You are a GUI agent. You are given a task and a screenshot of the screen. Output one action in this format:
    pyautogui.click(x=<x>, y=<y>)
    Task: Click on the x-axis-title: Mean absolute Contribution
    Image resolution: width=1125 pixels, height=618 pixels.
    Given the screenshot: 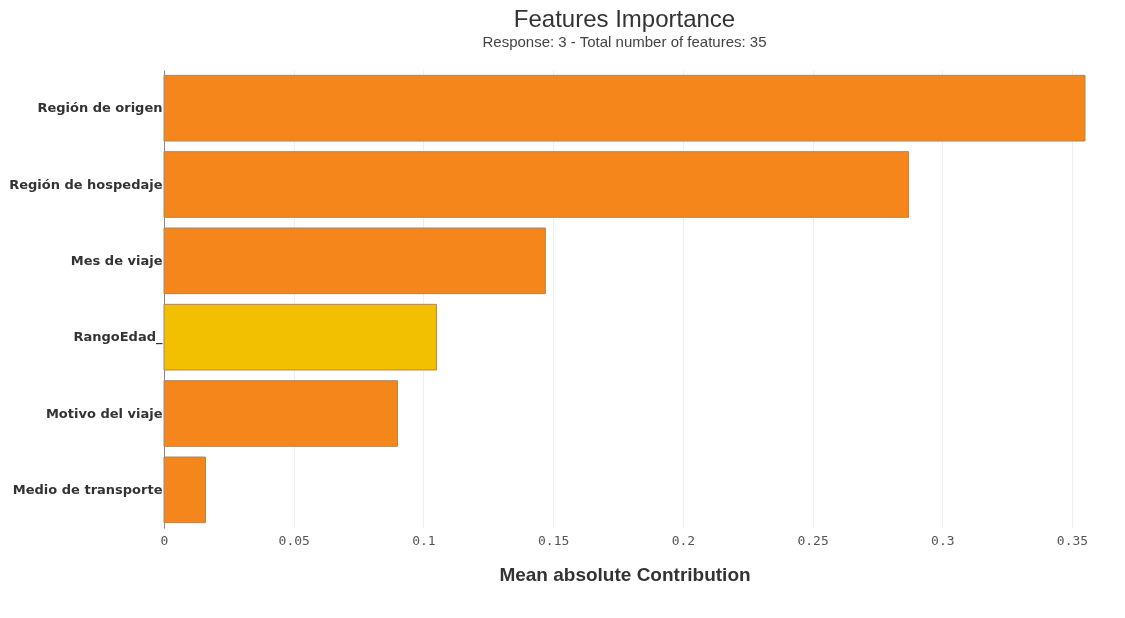 What is the action you would take?
    pyautogui.click(x=625, y=574)
    